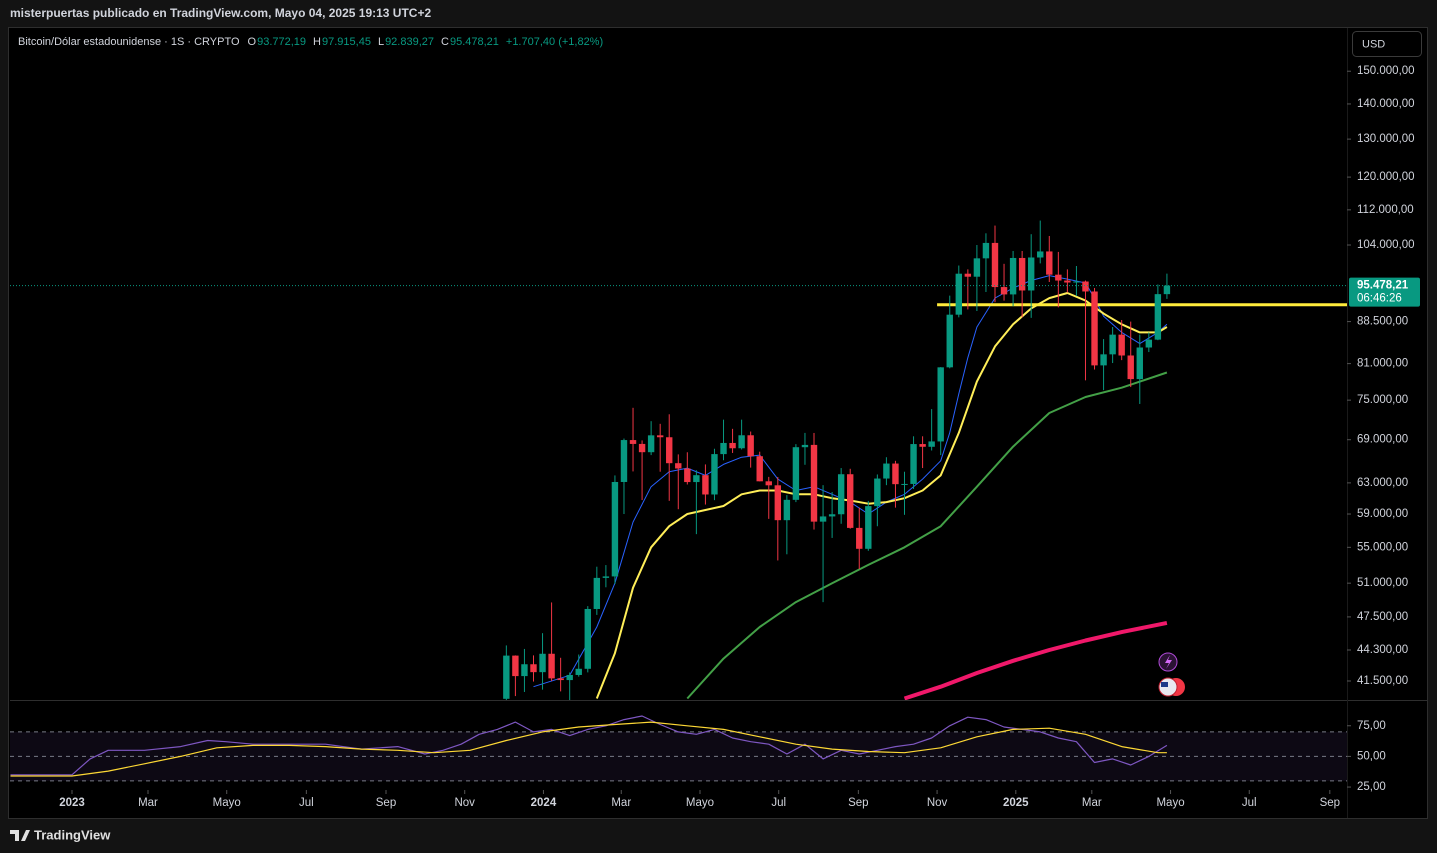 Image resolution: width=1437 pixels, height=853 pixels. I want to click on brand: TradingView, so click(60, 834).